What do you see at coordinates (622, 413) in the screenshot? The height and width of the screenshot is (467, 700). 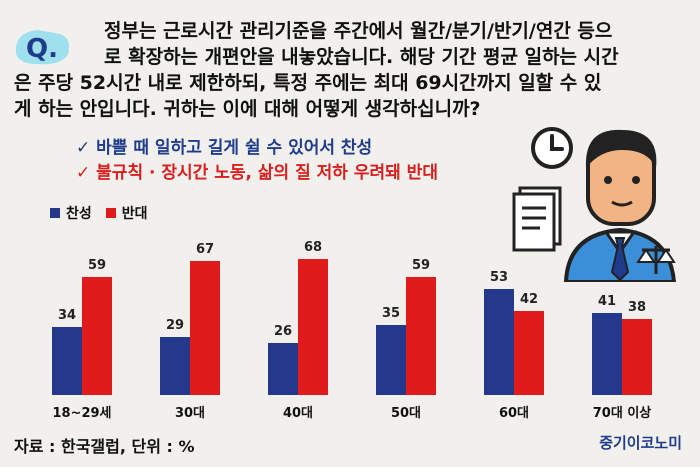 I see `category-label-5: 70대 이상` at bounding box center [622, 413].